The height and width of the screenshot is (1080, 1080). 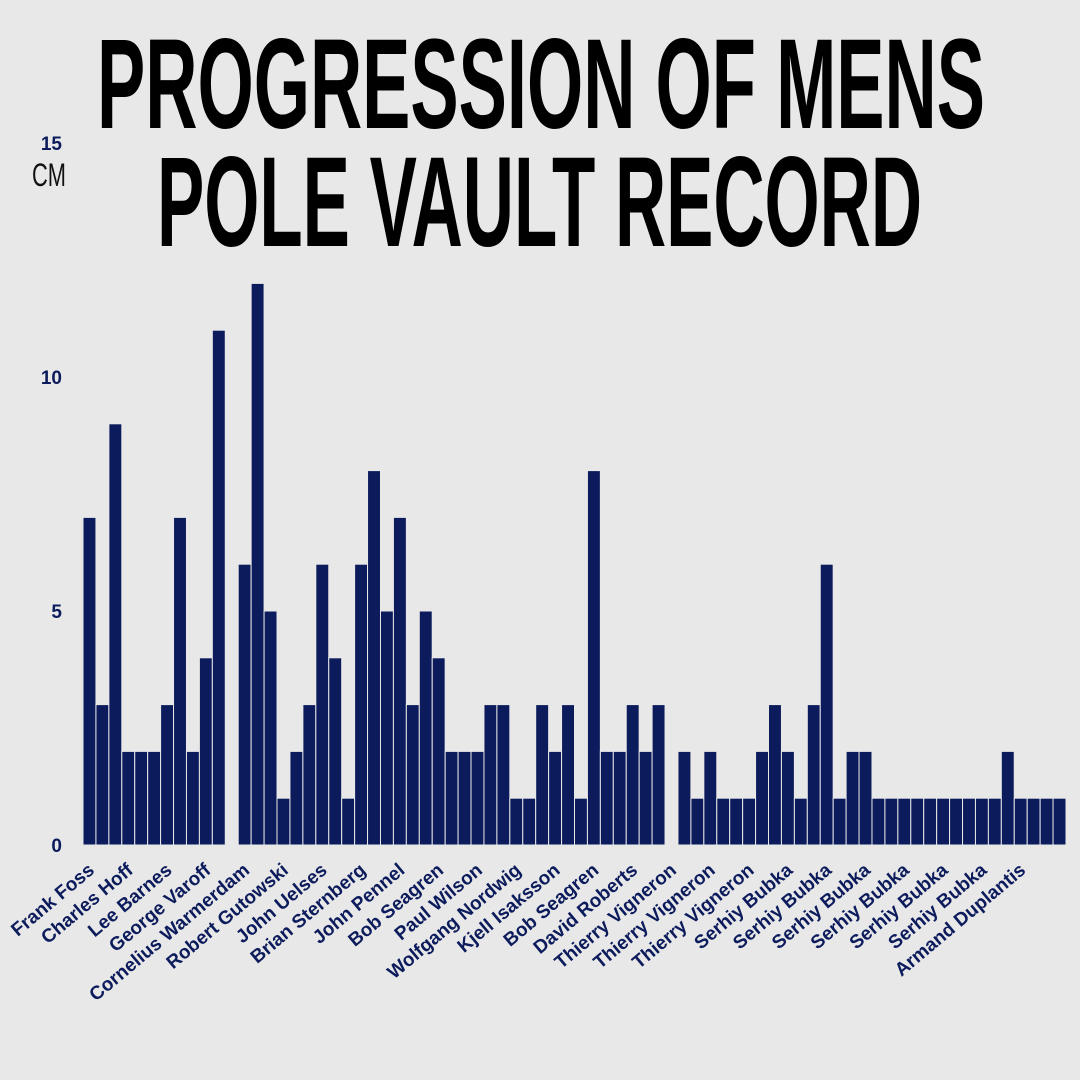 What do you see at coordinates (51, 378) in the screenshot?
I see `y-tick-label: 10` at bounding box center [51, 378].